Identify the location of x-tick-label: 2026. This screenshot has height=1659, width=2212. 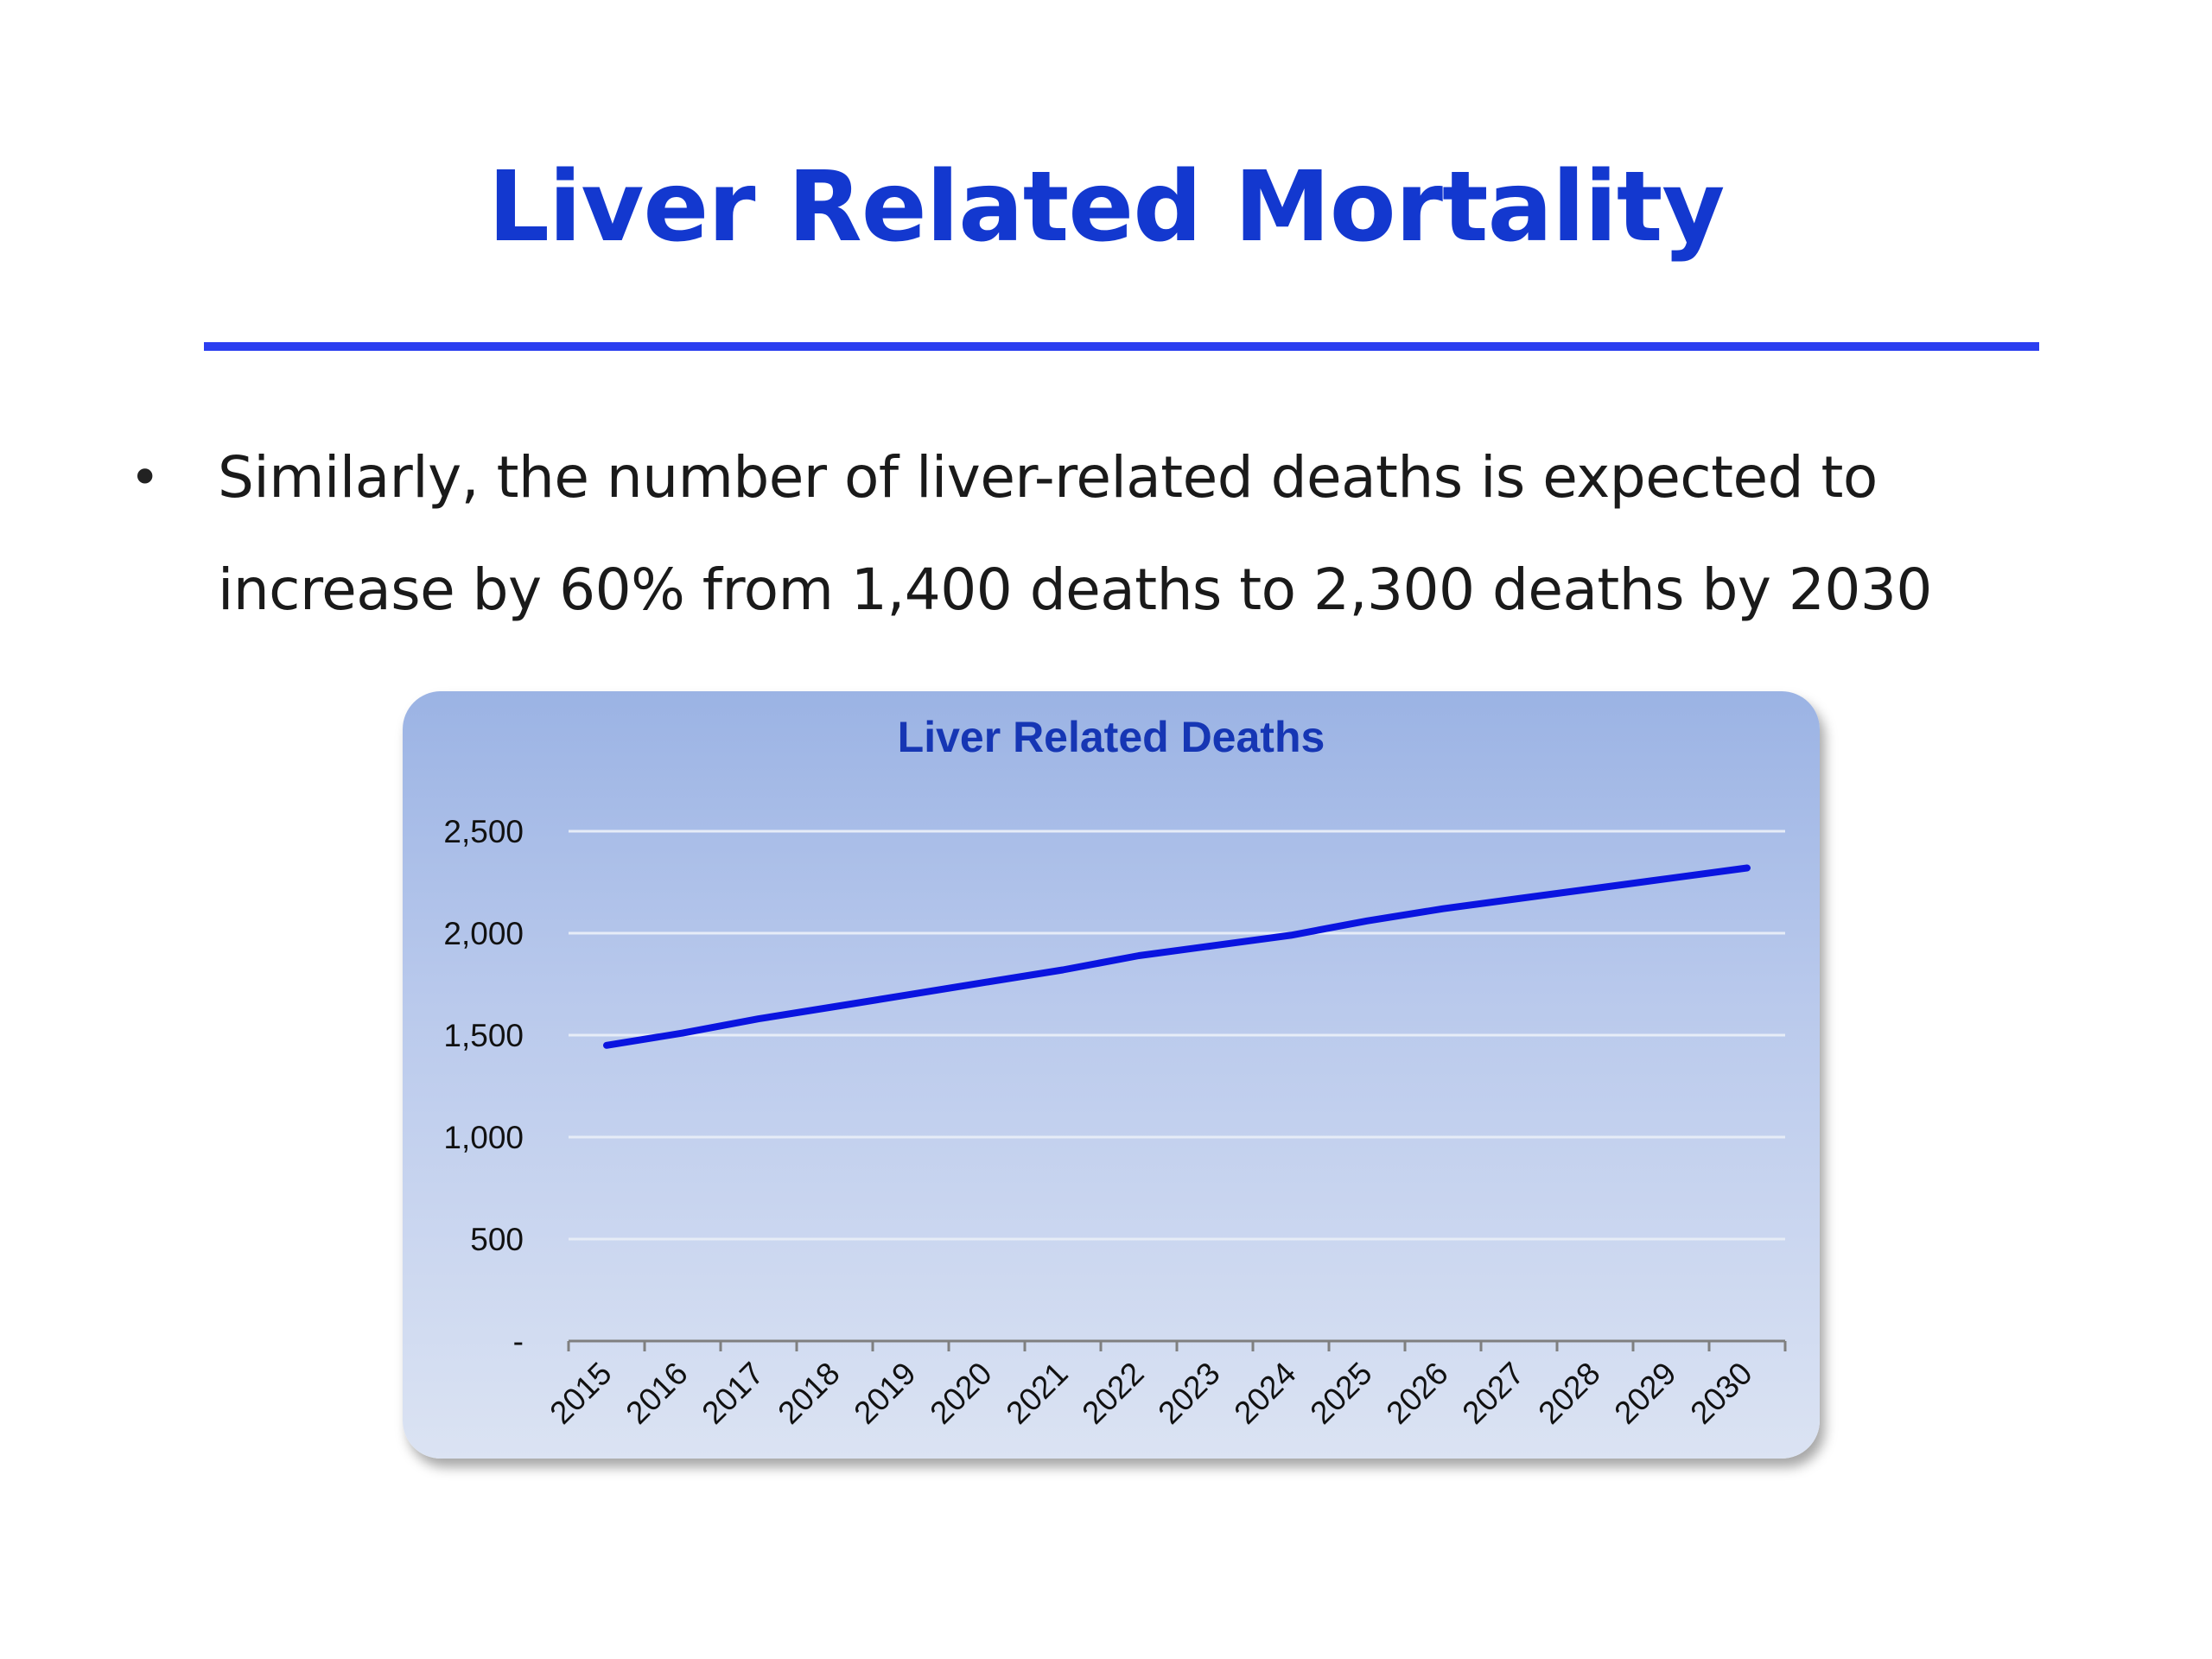
(1416, 1393).